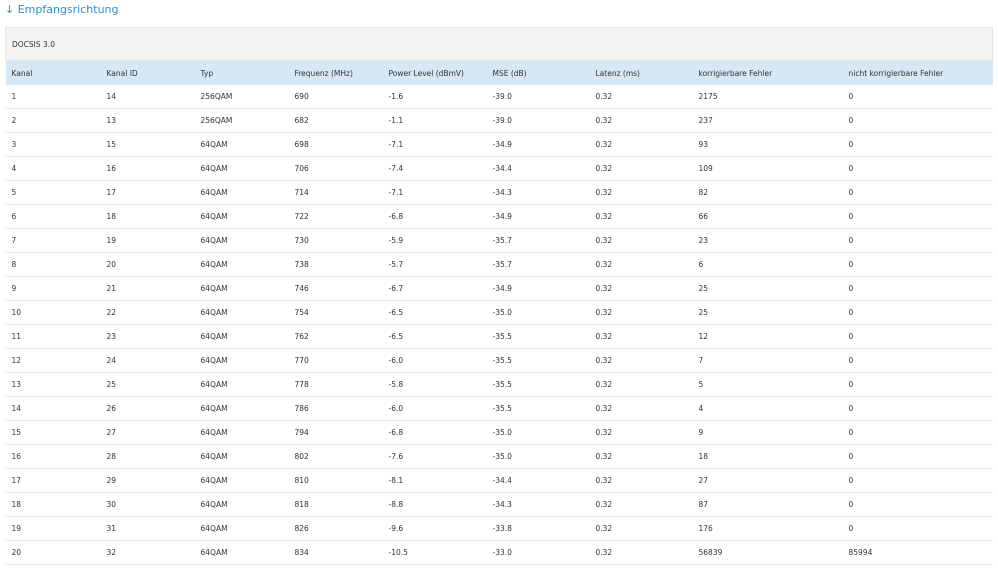  What do you see at coordinates (147, 528) in the screenshot?
I see `cell: 31` at bounding box center [147, 528].